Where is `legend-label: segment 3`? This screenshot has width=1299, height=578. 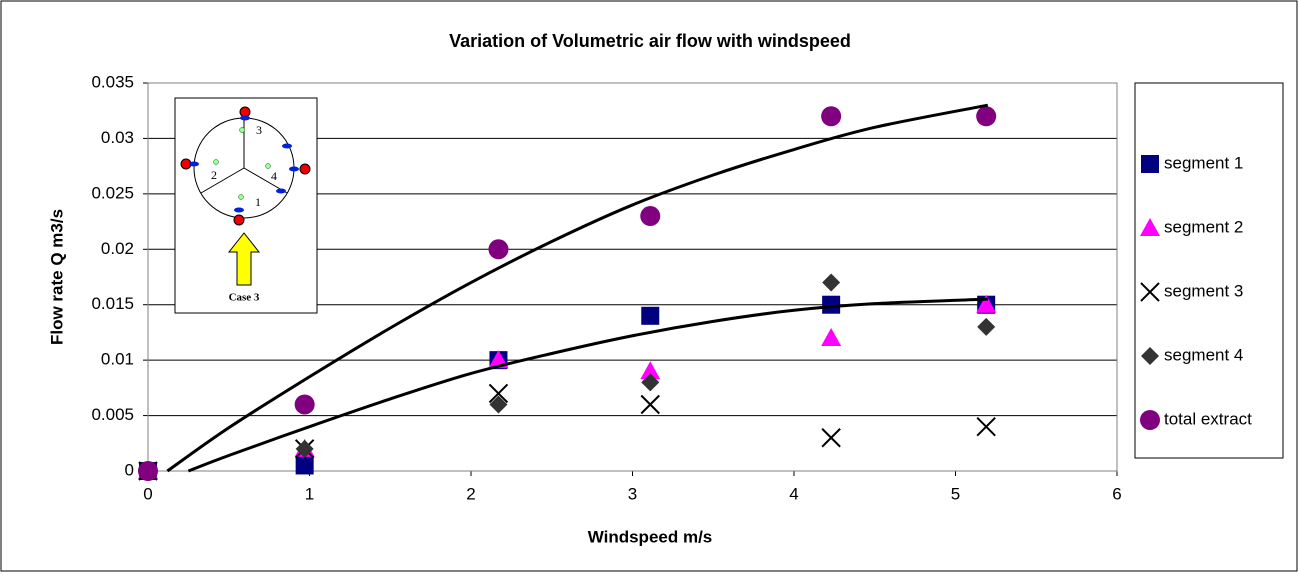
legend-label: segment 3 is located at coordinates (1203, 290).